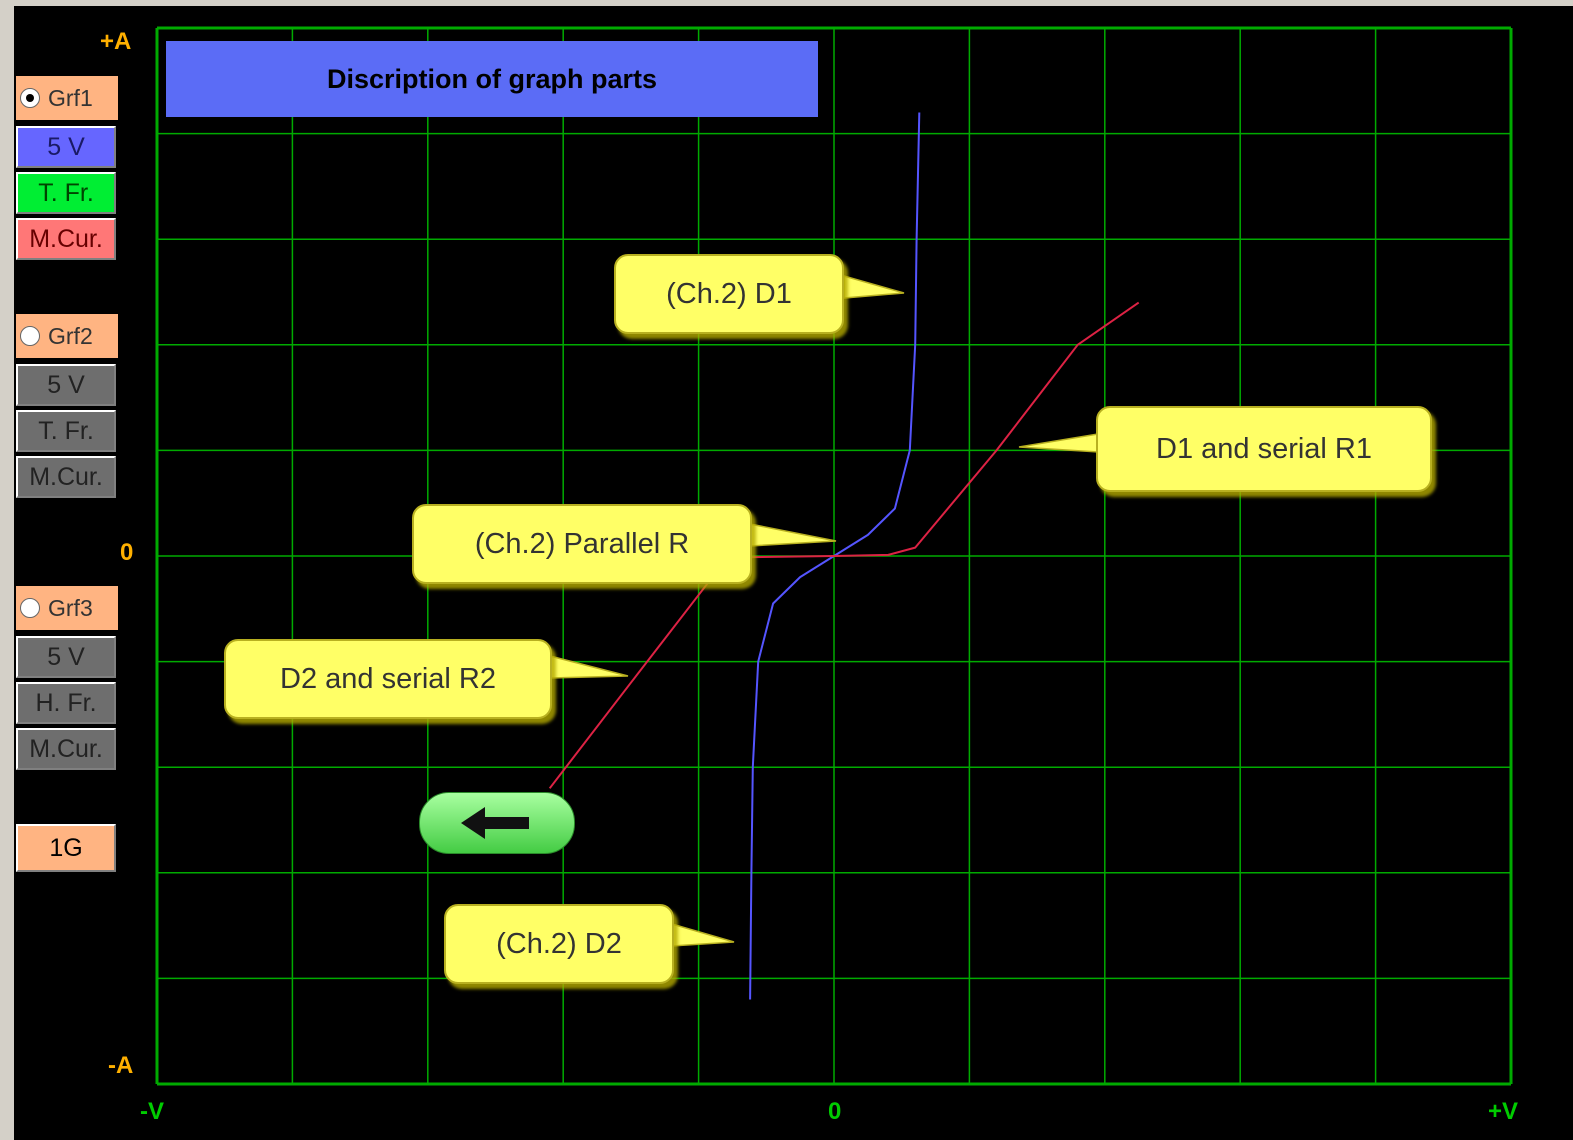 This screenshot has height=1140, width=1573. What do you see at coordinates (492, 79) in the screenshot?
I see `graph-parts-title: Discription of graph parts` at bounding box center [492, 79].